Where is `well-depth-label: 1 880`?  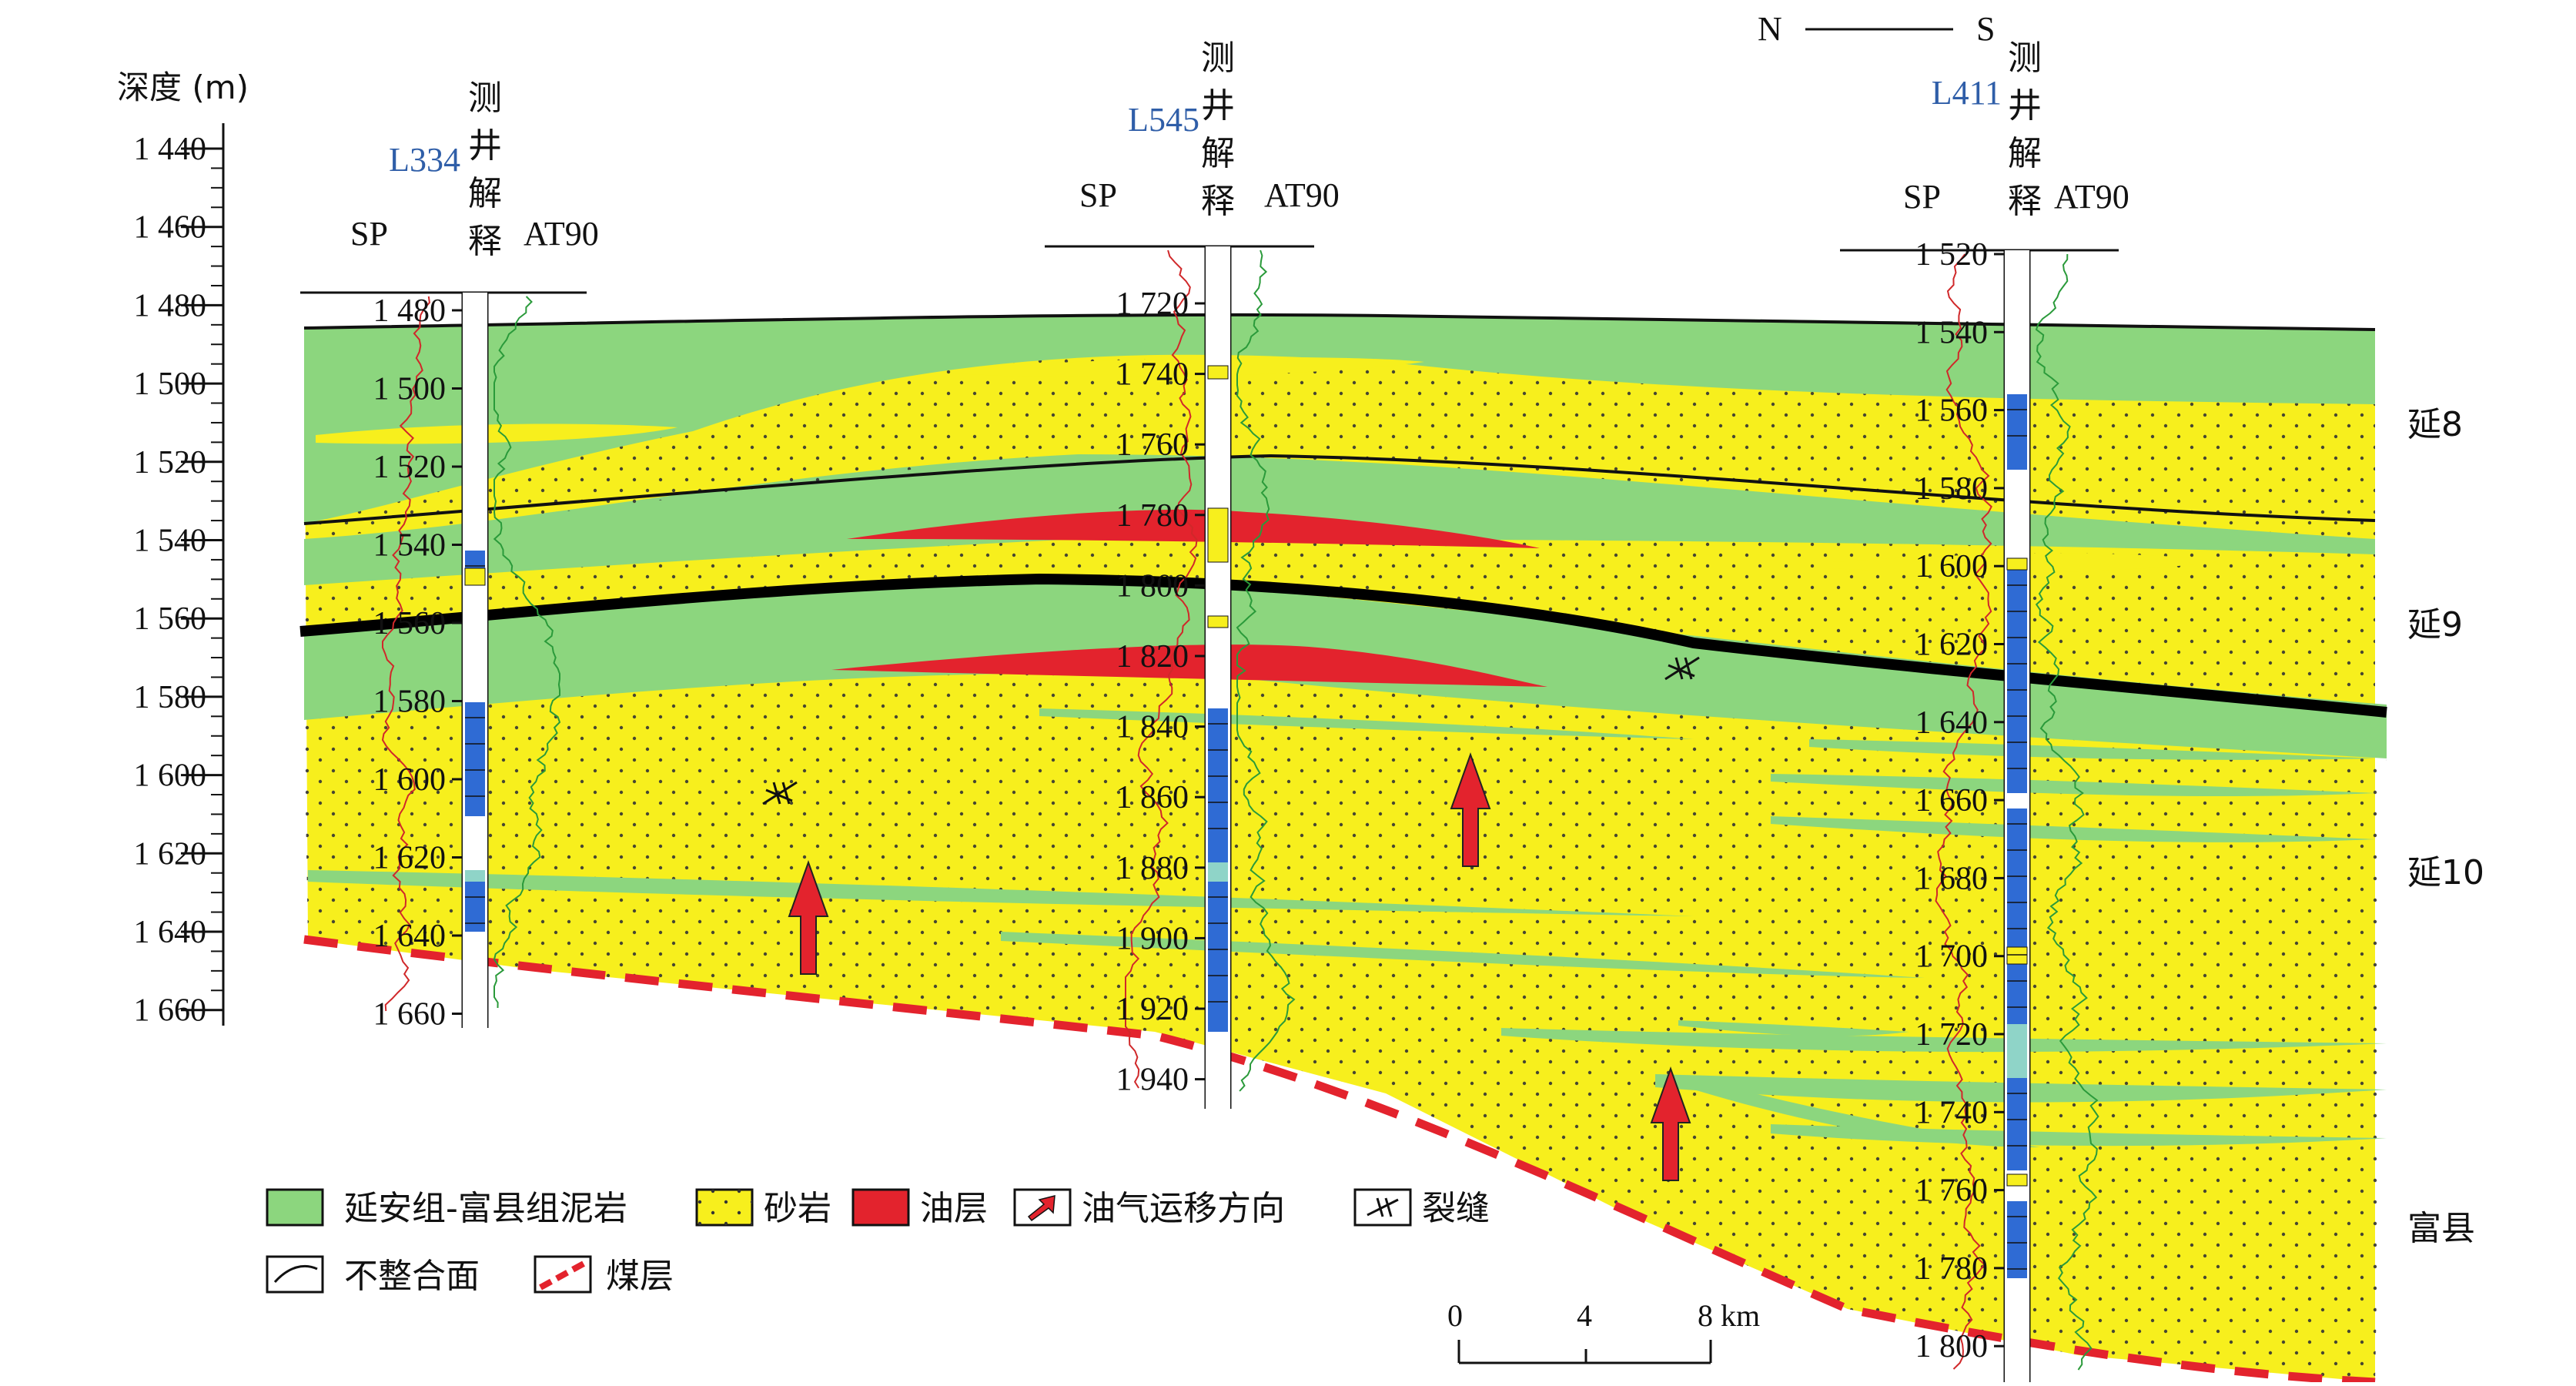 well-depth-label: 1 880 is located at coordinates (1152, 868).